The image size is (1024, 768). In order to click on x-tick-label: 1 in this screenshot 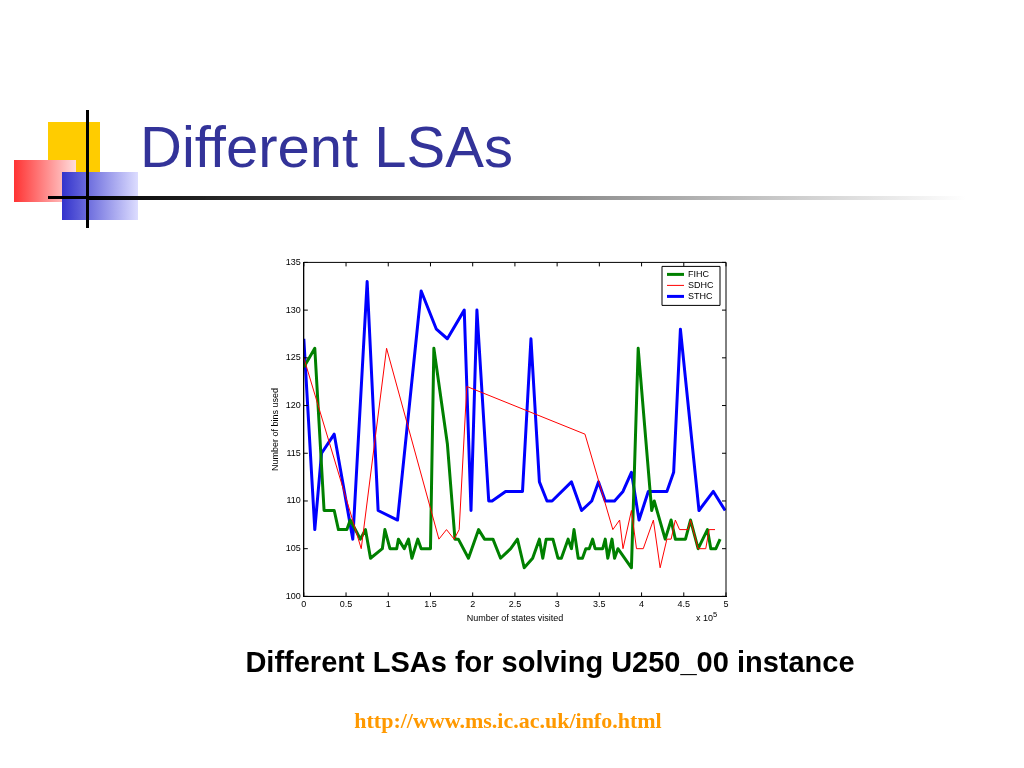, I will do `click(388, 604)`.